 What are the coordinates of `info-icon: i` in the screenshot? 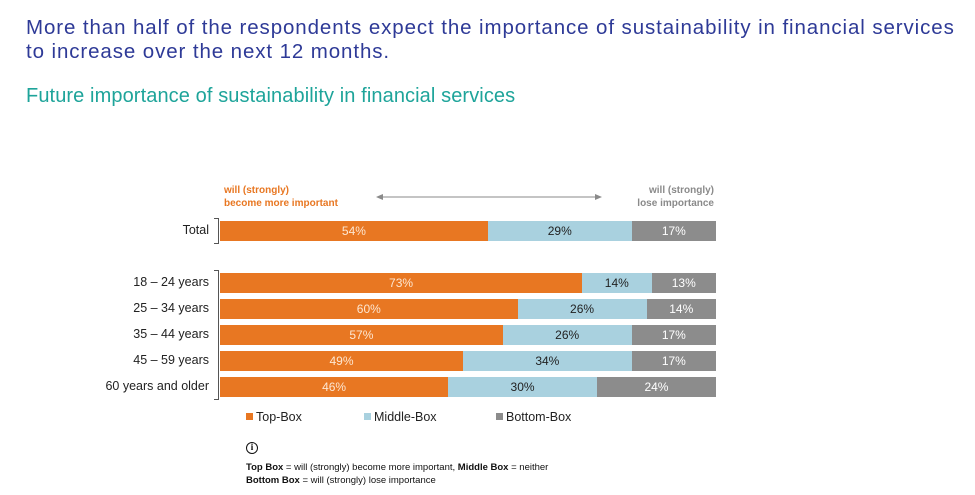 It's located at (252, 448).